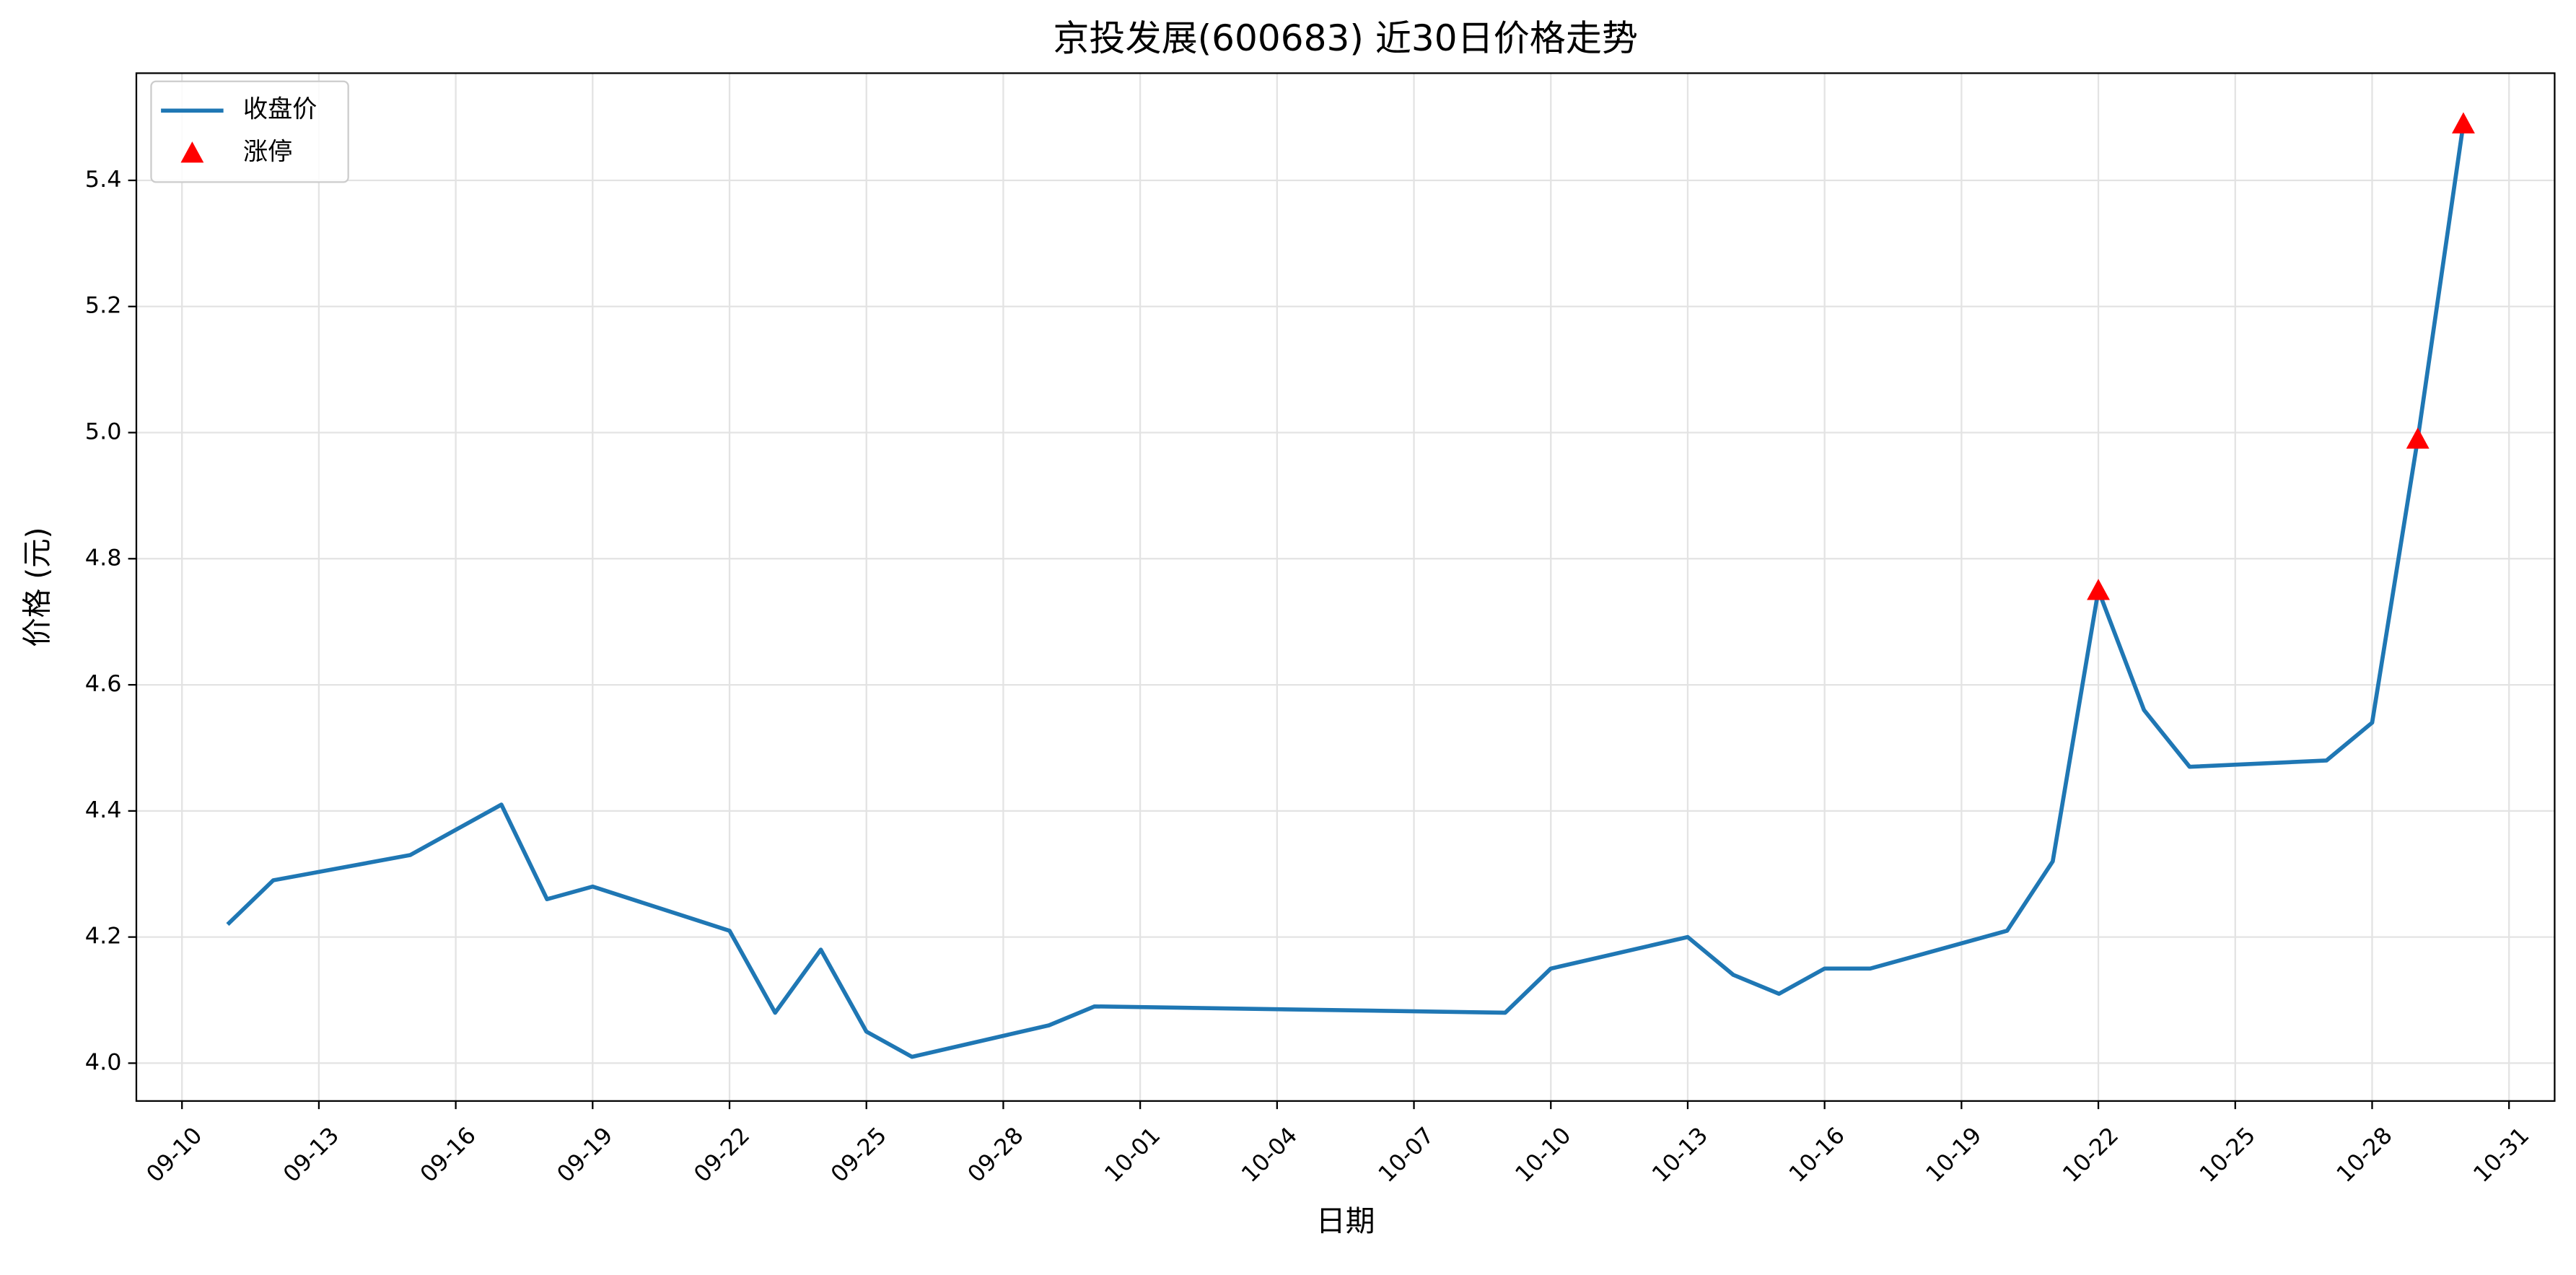 The width and height of the screenshot is (2576, 1275). I want to click on chart-title: 京投发展(600683) 近30日价格走势, so click(1345, 38).